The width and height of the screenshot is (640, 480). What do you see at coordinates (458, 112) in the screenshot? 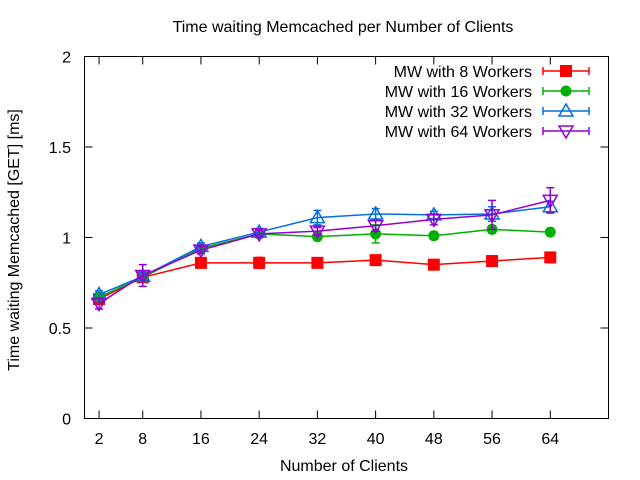
I see `legend-label: MW with 32 Workers` at bounding box center [458, 112].